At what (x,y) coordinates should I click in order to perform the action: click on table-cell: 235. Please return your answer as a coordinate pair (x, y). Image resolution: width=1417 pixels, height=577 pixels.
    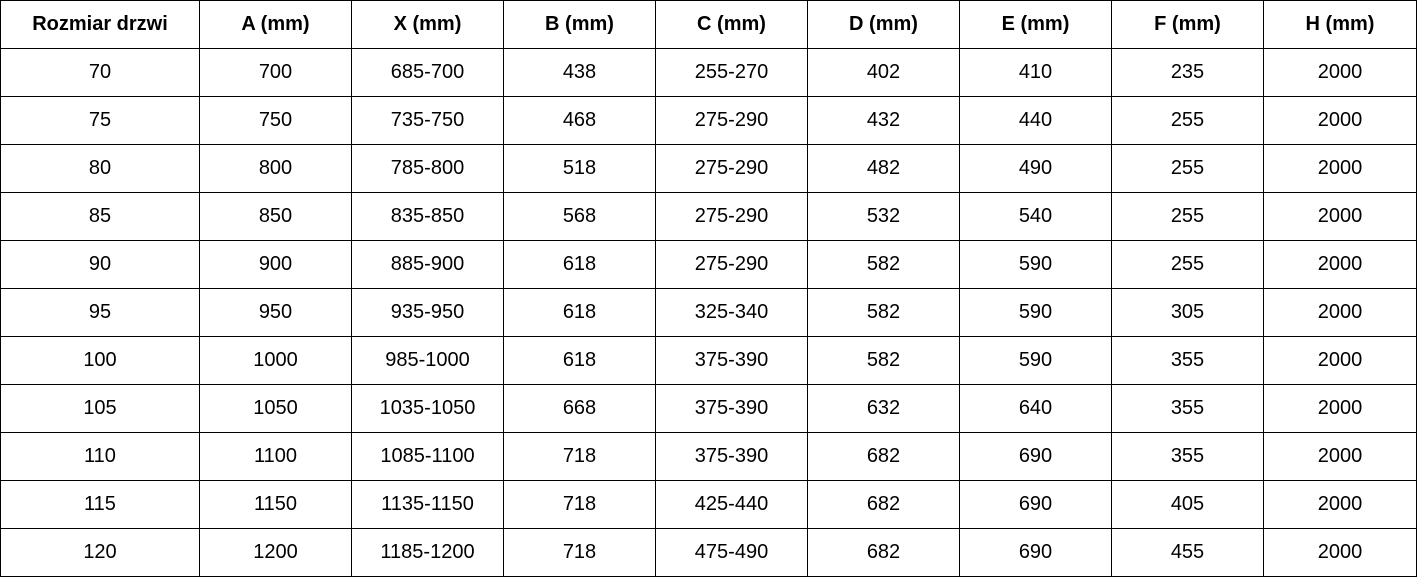
    Looking at the image, I should click on (1188, 73).